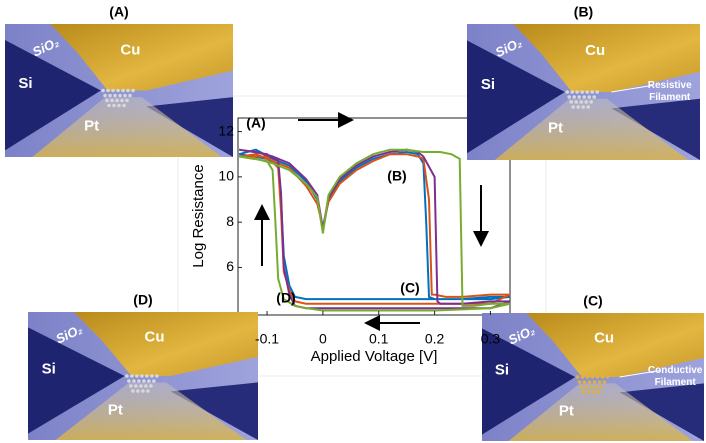 Image resolution: width=706 pixels, height=443 pixels. I want to click on x-tick-label: 0.2, so click(435, 339).